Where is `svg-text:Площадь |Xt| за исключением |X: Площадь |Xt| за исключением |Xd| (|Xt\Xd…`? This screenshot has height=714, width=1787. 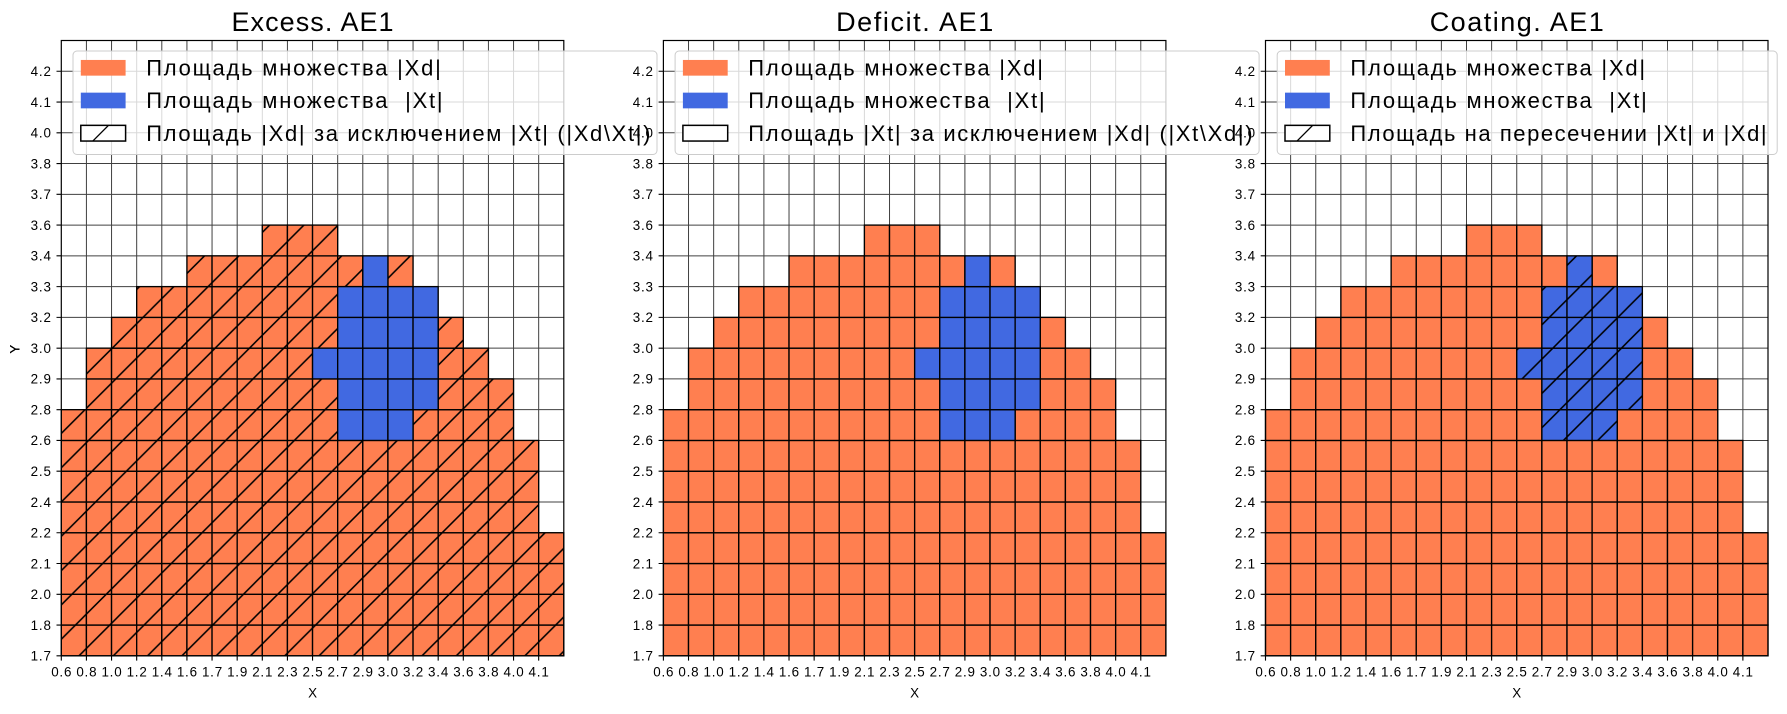 svg-text:Площадь |Xt| за исключением |X: Площадь |Xt| за исключением |Xd| (|Xt\Xd… is located at coordinates (1001, 133).